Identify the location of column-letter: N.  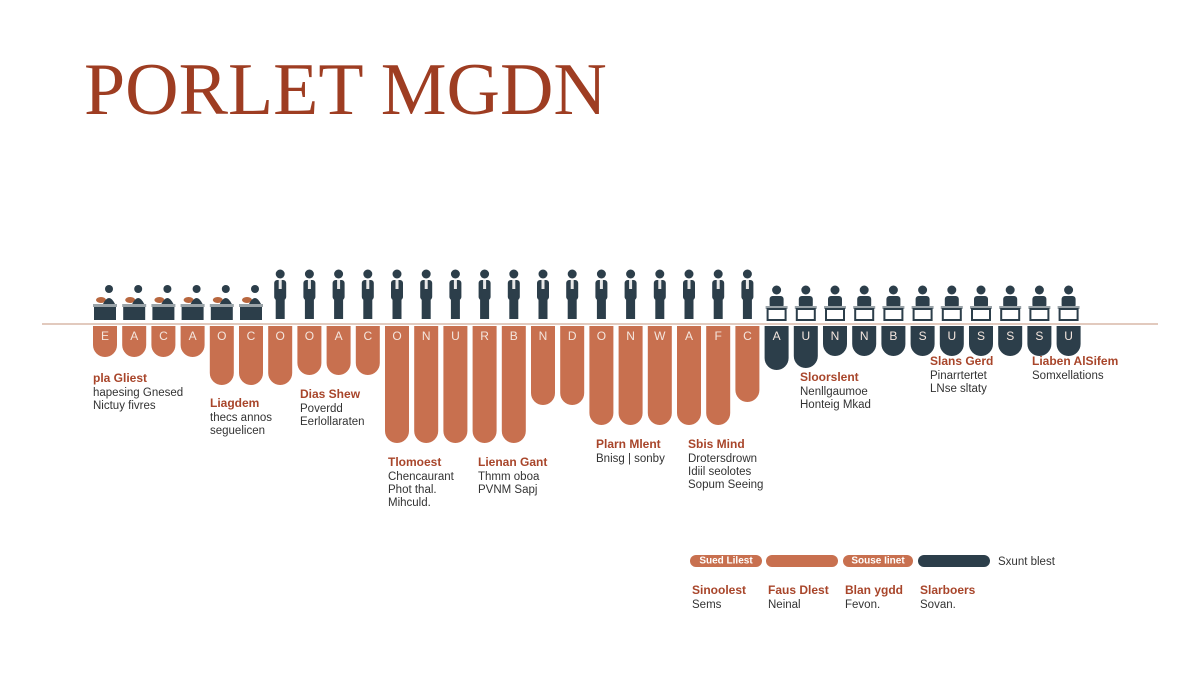
(630, 336).